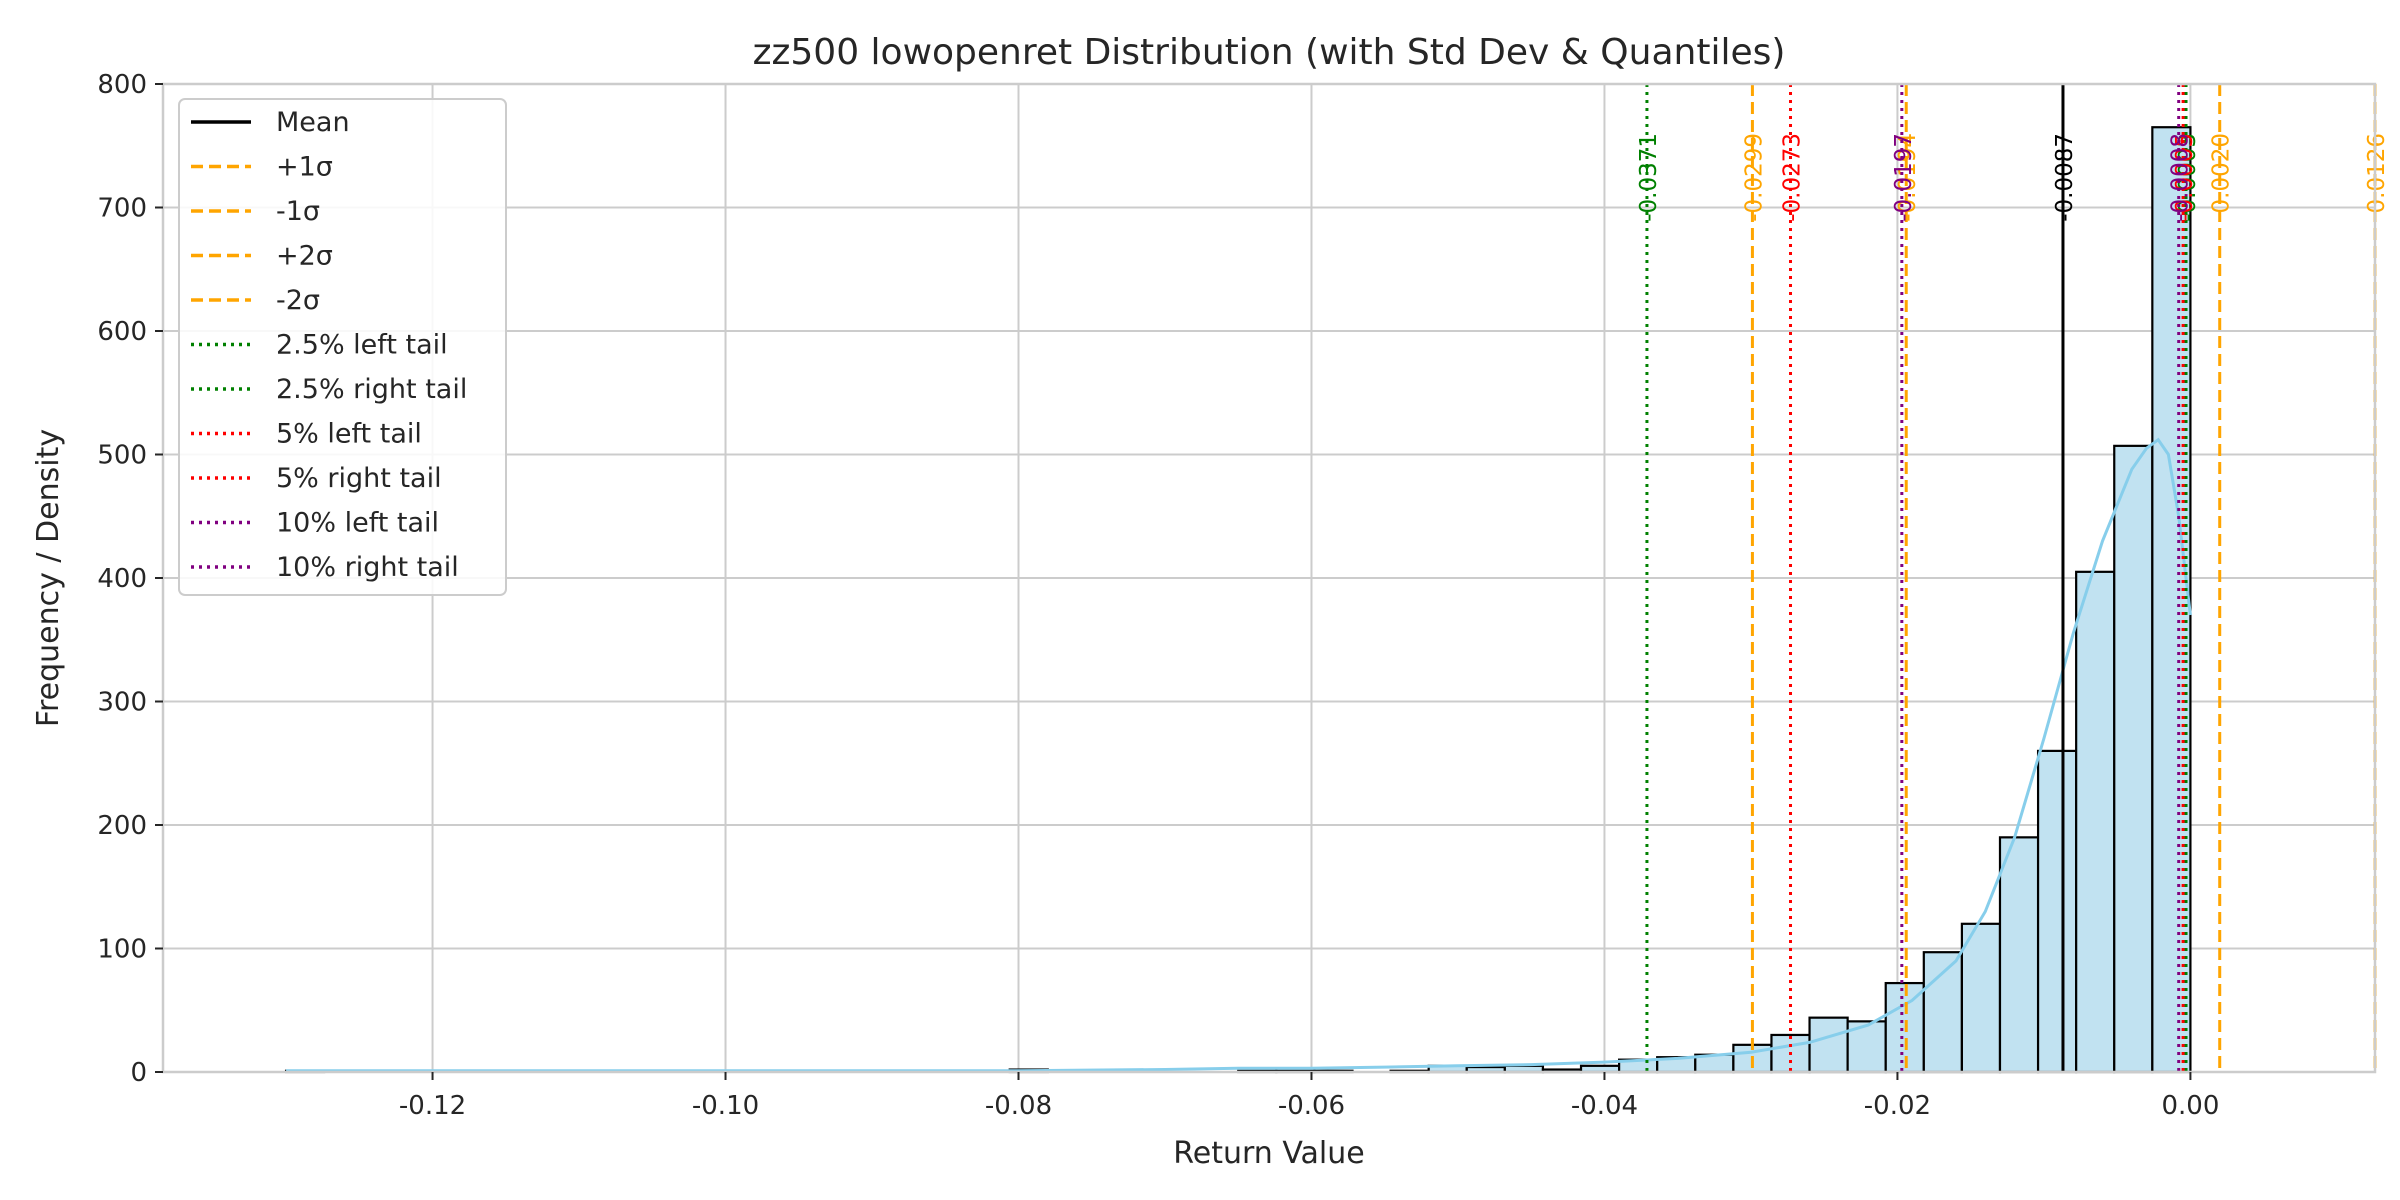  What do you see at coordinates (2377, 173) in the screenshot?
I see `reference-line-label: 0.0126` at bounding box center [2377, 173].